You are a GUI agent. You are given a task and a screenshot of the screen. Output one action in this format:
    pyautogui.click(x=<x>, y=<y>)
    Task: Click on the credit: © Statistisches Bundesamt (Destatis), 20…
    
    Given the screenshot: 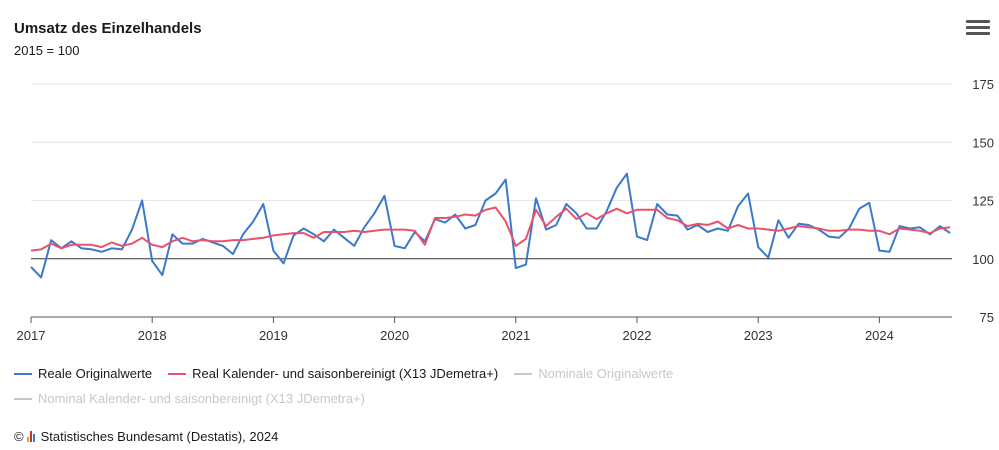 What is the action you would take?
    pyautogui.click(x=146, y=436)
    